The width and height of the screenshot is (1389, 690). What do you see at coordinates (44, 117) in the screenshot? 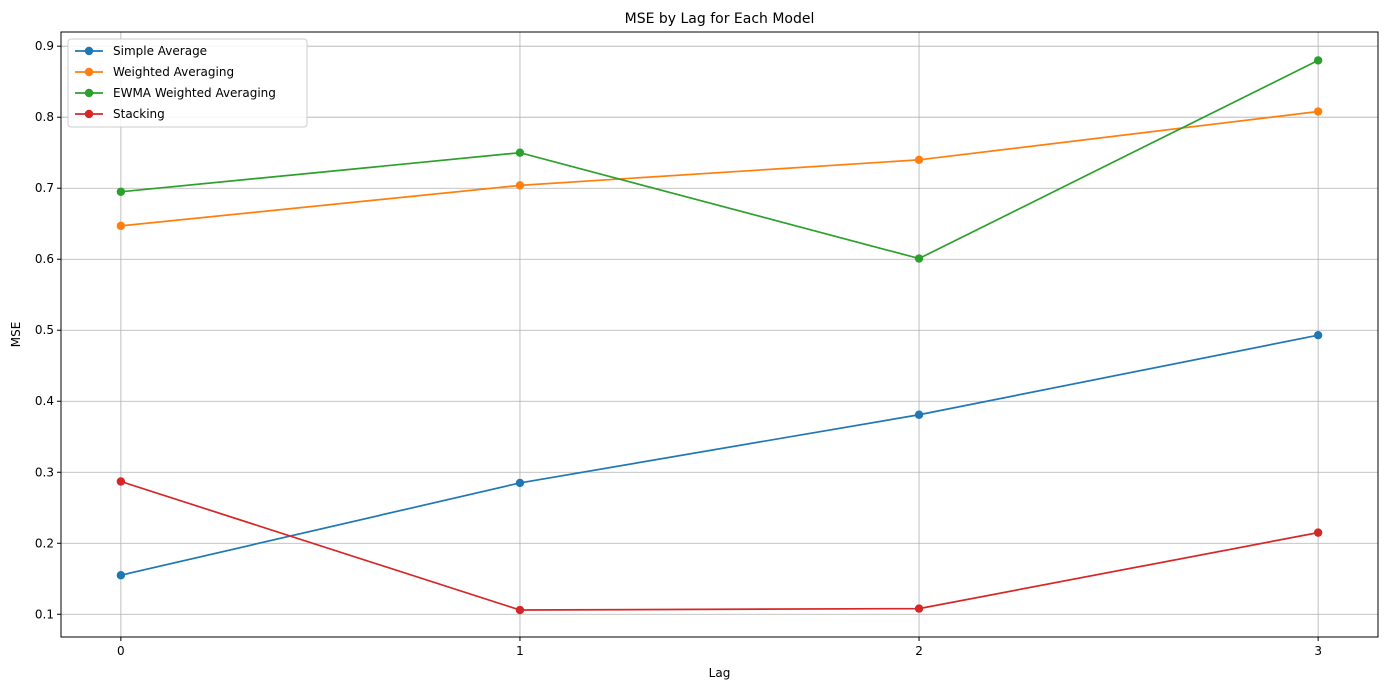
I see `y-tick-label: 0.8` at bounding box center [44, 117].